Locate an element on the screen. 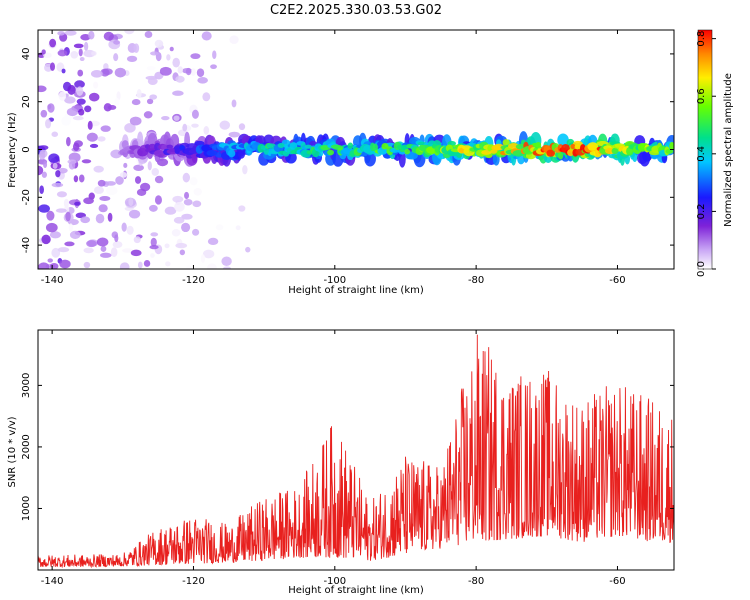  spectrogram-x-label: Height of straight line (km) is located at coordinates (356, 290).